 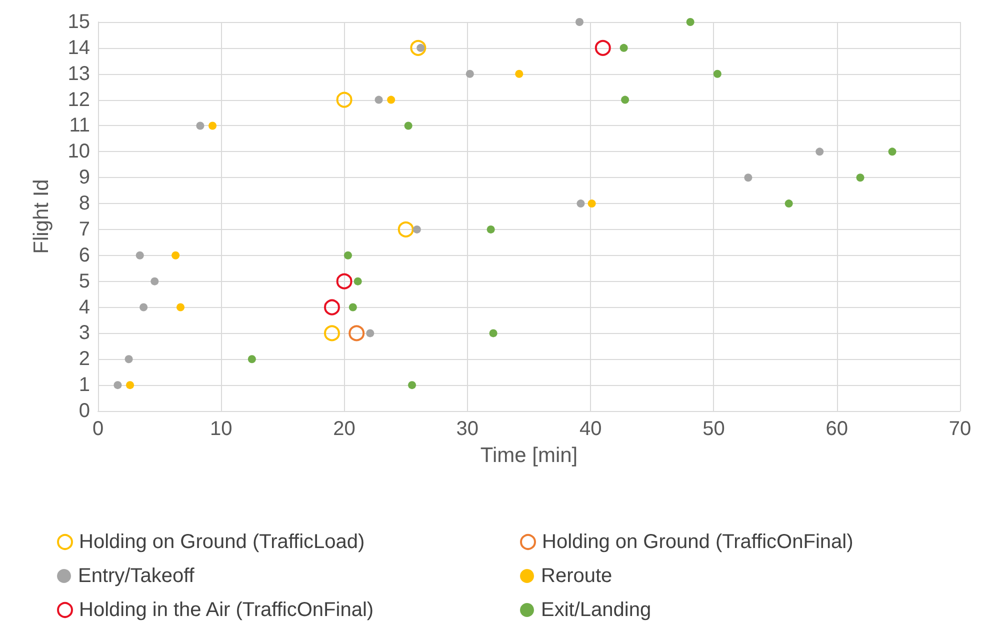 I want to click on y-axis-title: Flight Id, so click(x=41, y=216).